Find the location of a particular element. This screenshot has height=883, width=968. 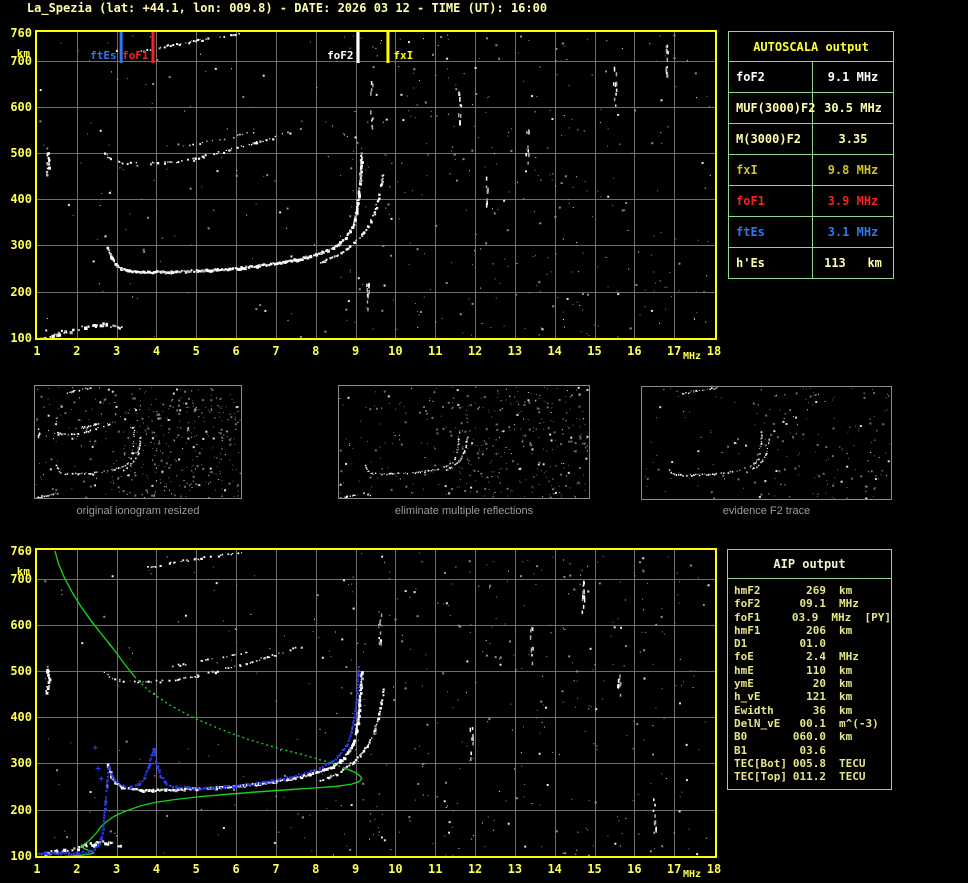

table-row-foF1: foF1 3.9 MHz is located at coordinates (811, 201).